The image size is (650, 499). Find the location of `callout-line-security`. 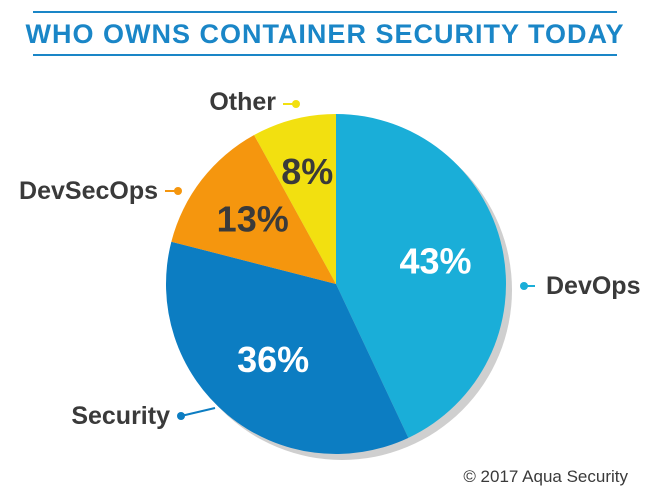

callout-line-security is located at coordinates (198, 412).